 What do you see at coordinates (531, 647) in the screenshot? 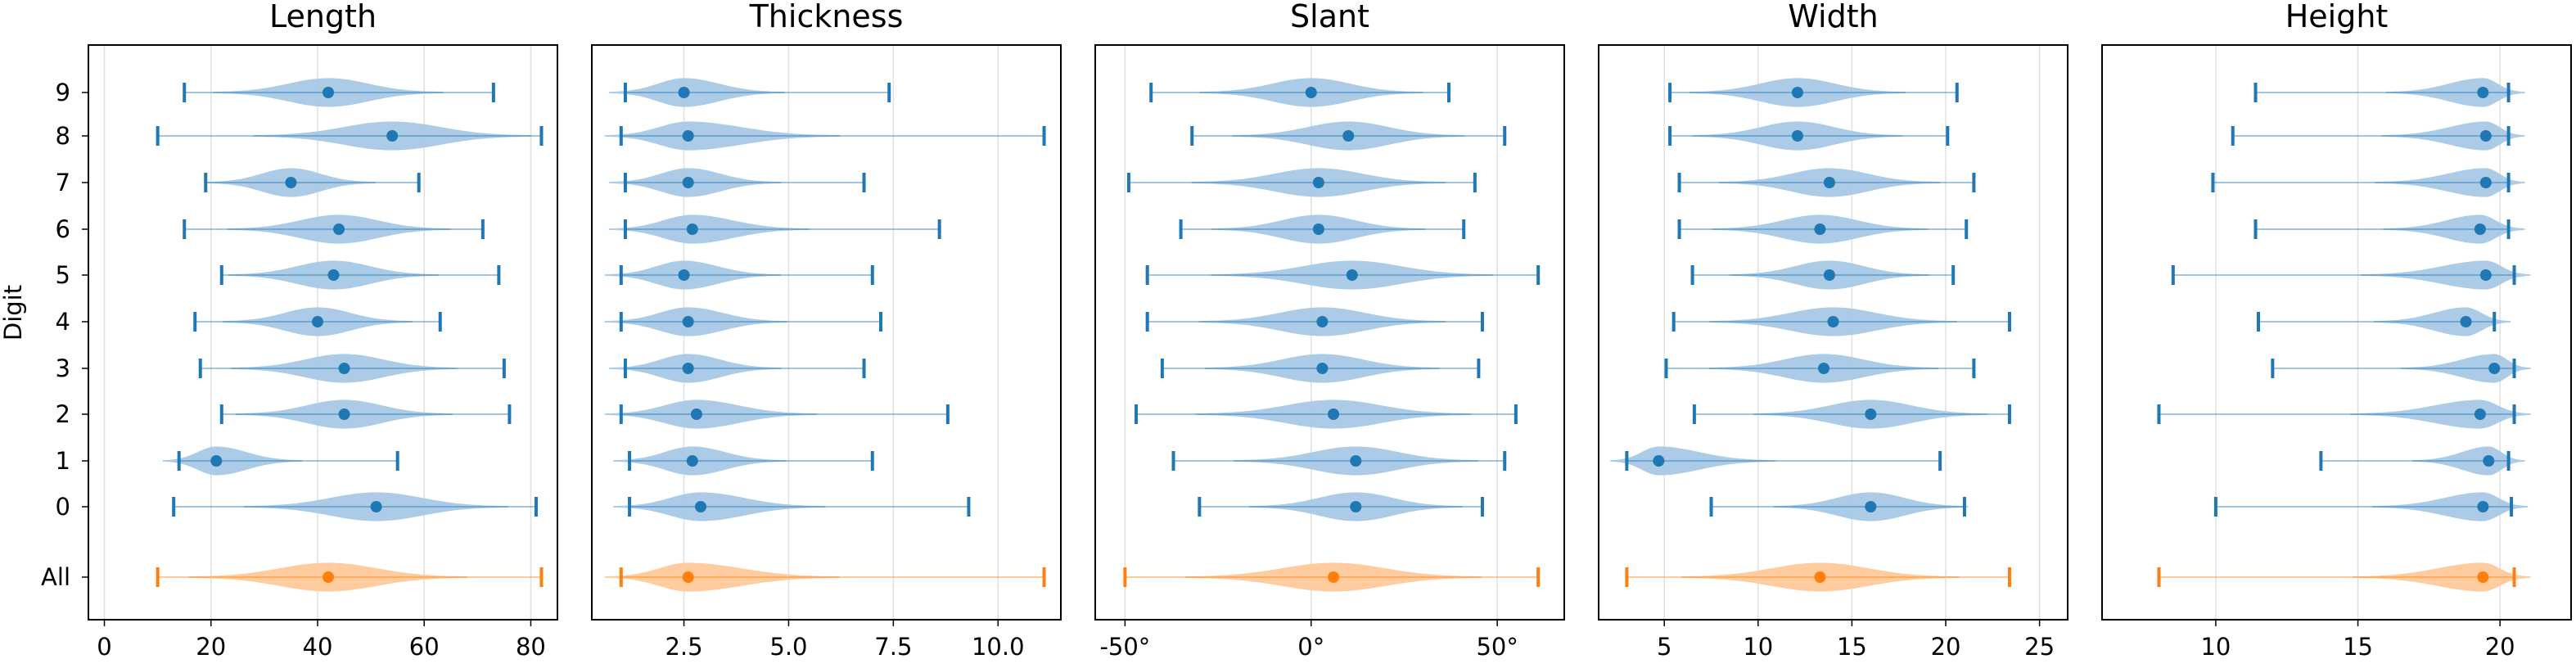
I see `x-tick-label: 80` at bounding box center [531, 647].